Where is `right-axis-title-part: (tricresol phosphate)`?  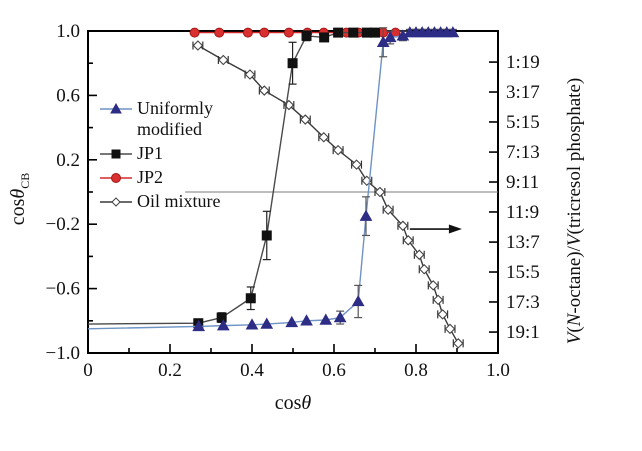 right-axis-title-part: (tricresol phosphate) is located at coordinates (574, 156).